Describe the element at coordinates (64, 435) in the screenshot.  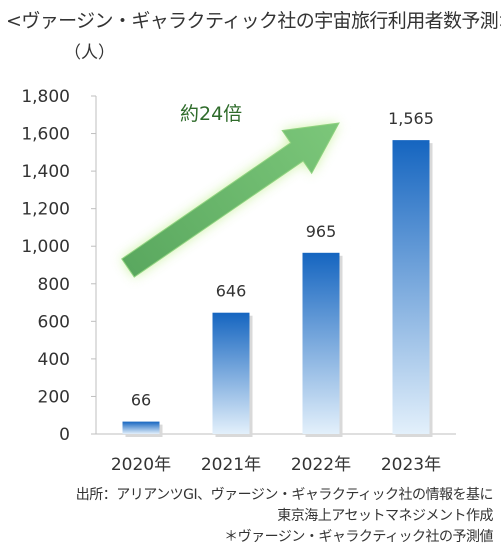
I see `y-tick-label: 0` at that location.